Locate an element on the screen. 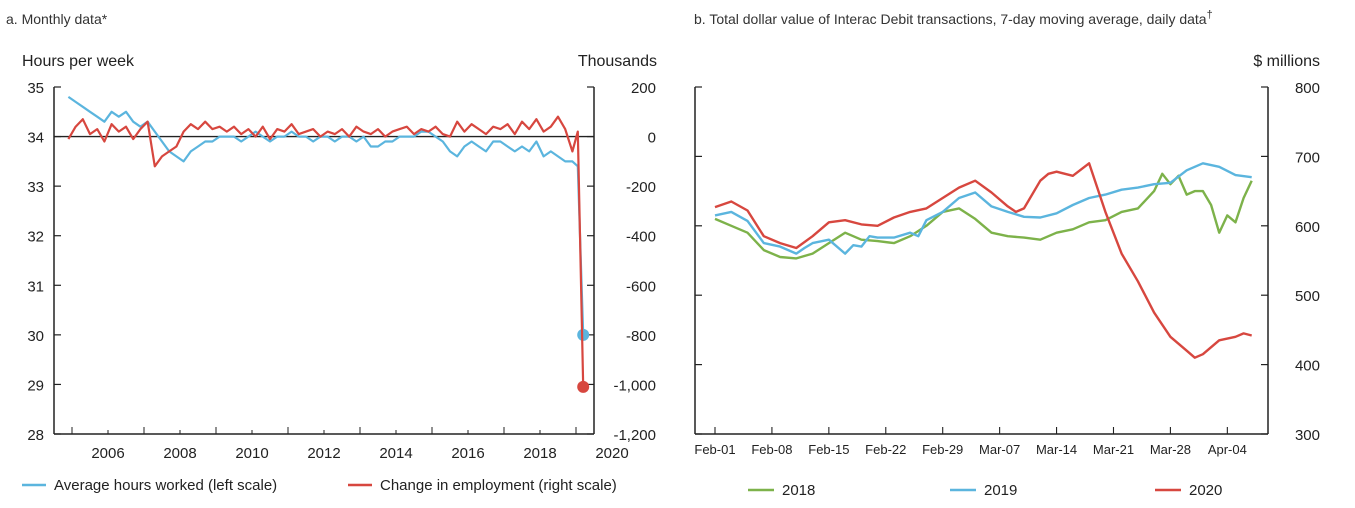  panel-a-x-tick-label: 2006 is located at coordinates (107, 453).